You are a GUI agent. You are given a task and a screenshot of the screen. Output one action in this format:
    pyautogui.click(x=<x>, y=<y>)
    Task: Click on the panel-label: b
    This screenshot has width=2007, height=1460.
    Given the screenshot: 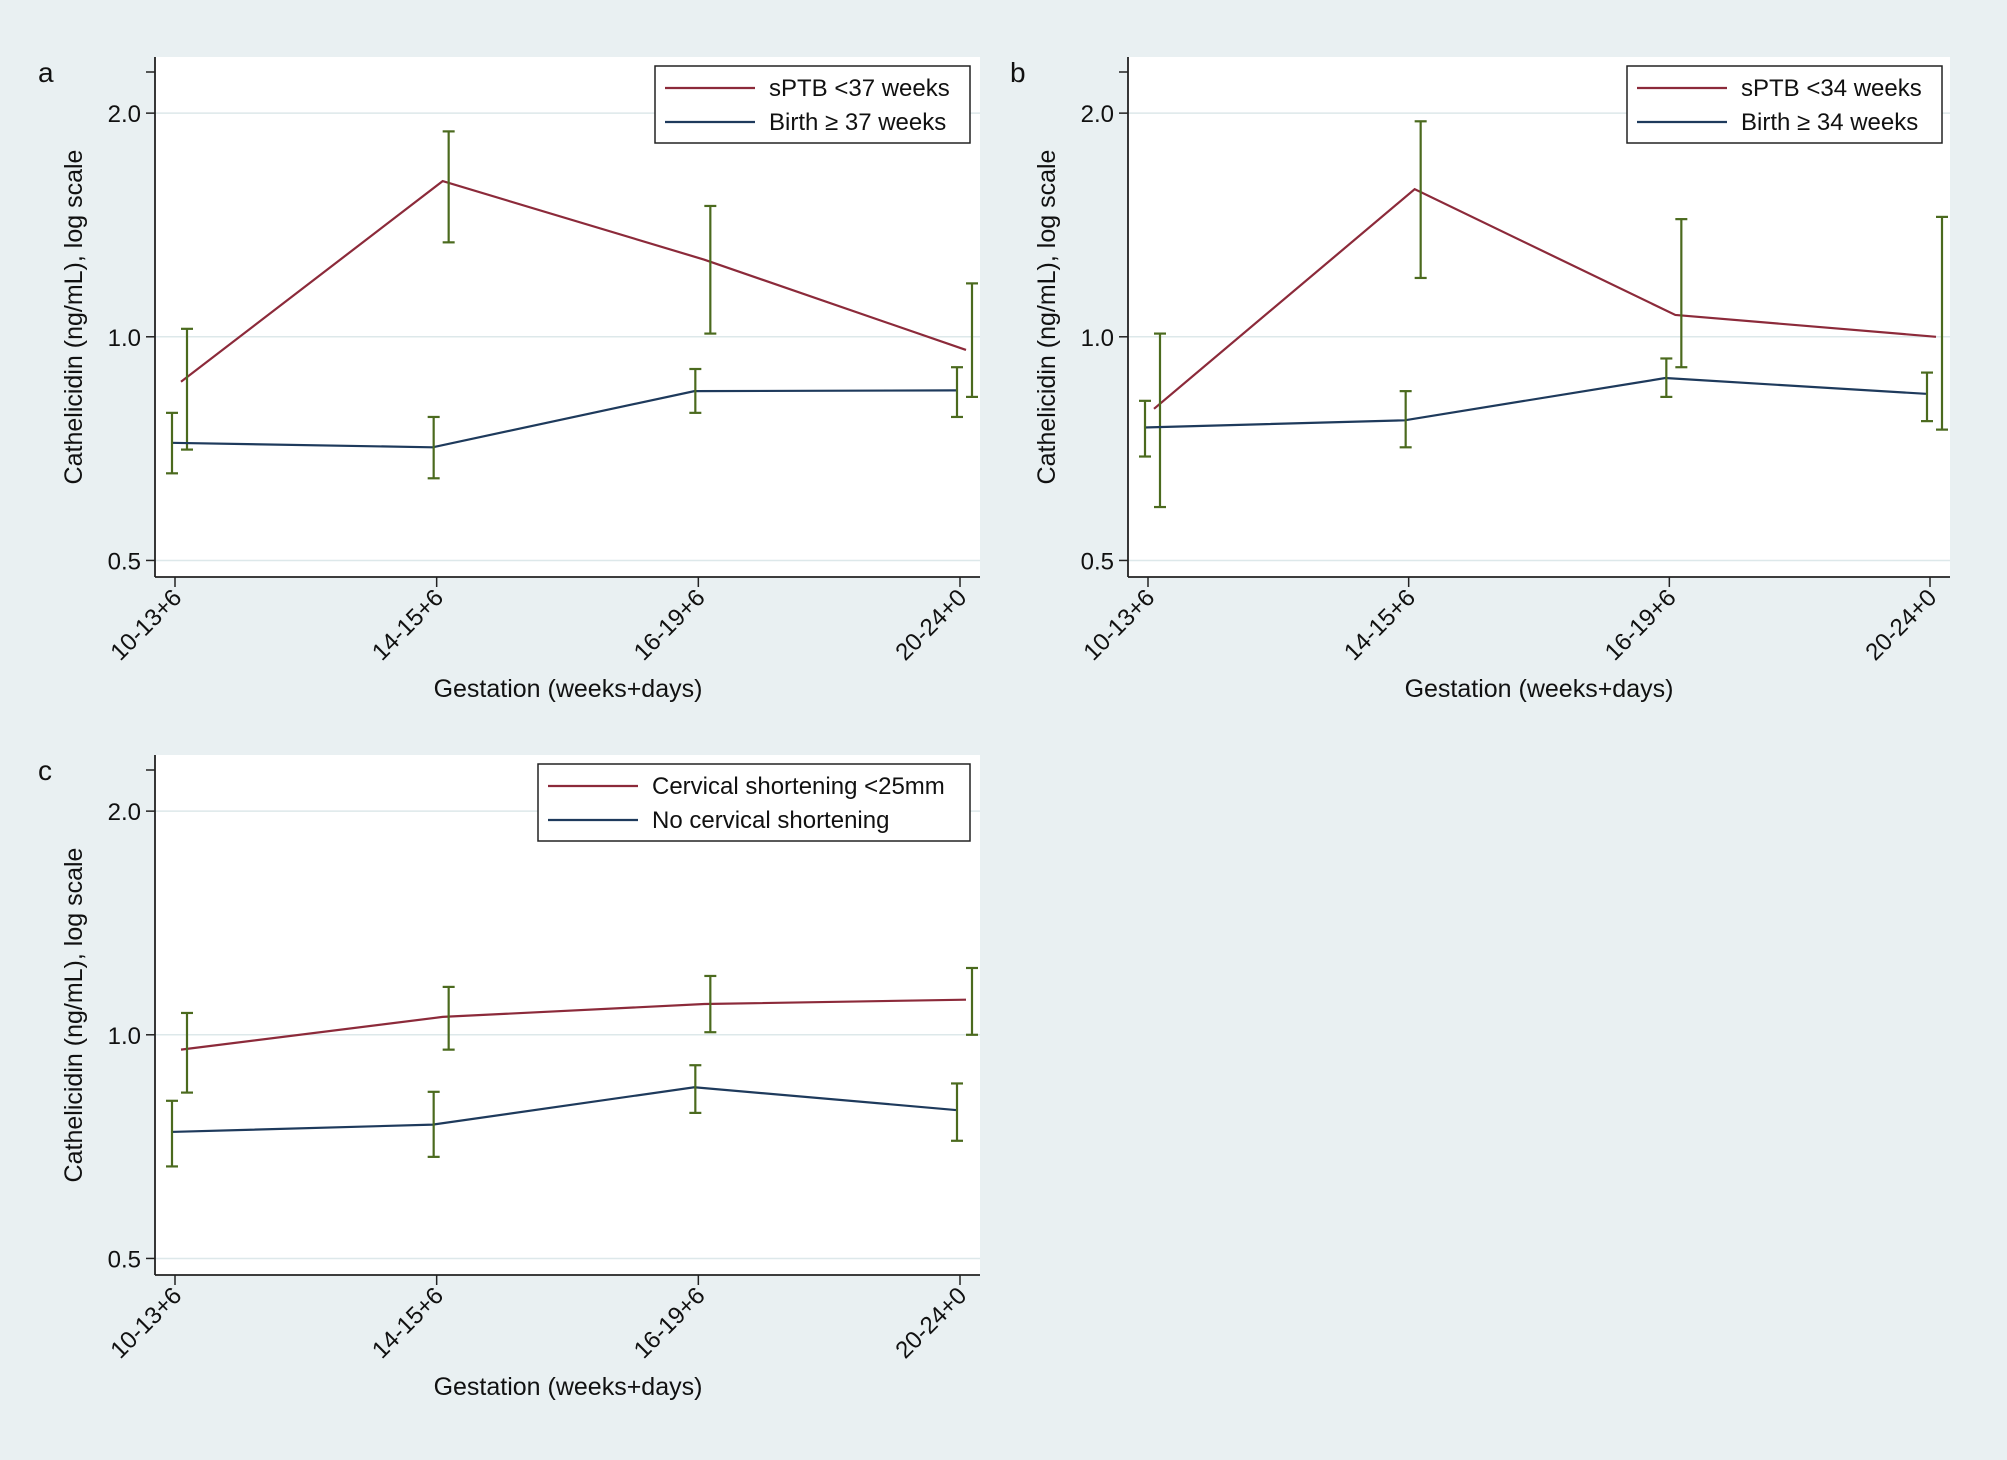 What is the action you would take?
    pyautogui.click(x=1018, y=72)
    